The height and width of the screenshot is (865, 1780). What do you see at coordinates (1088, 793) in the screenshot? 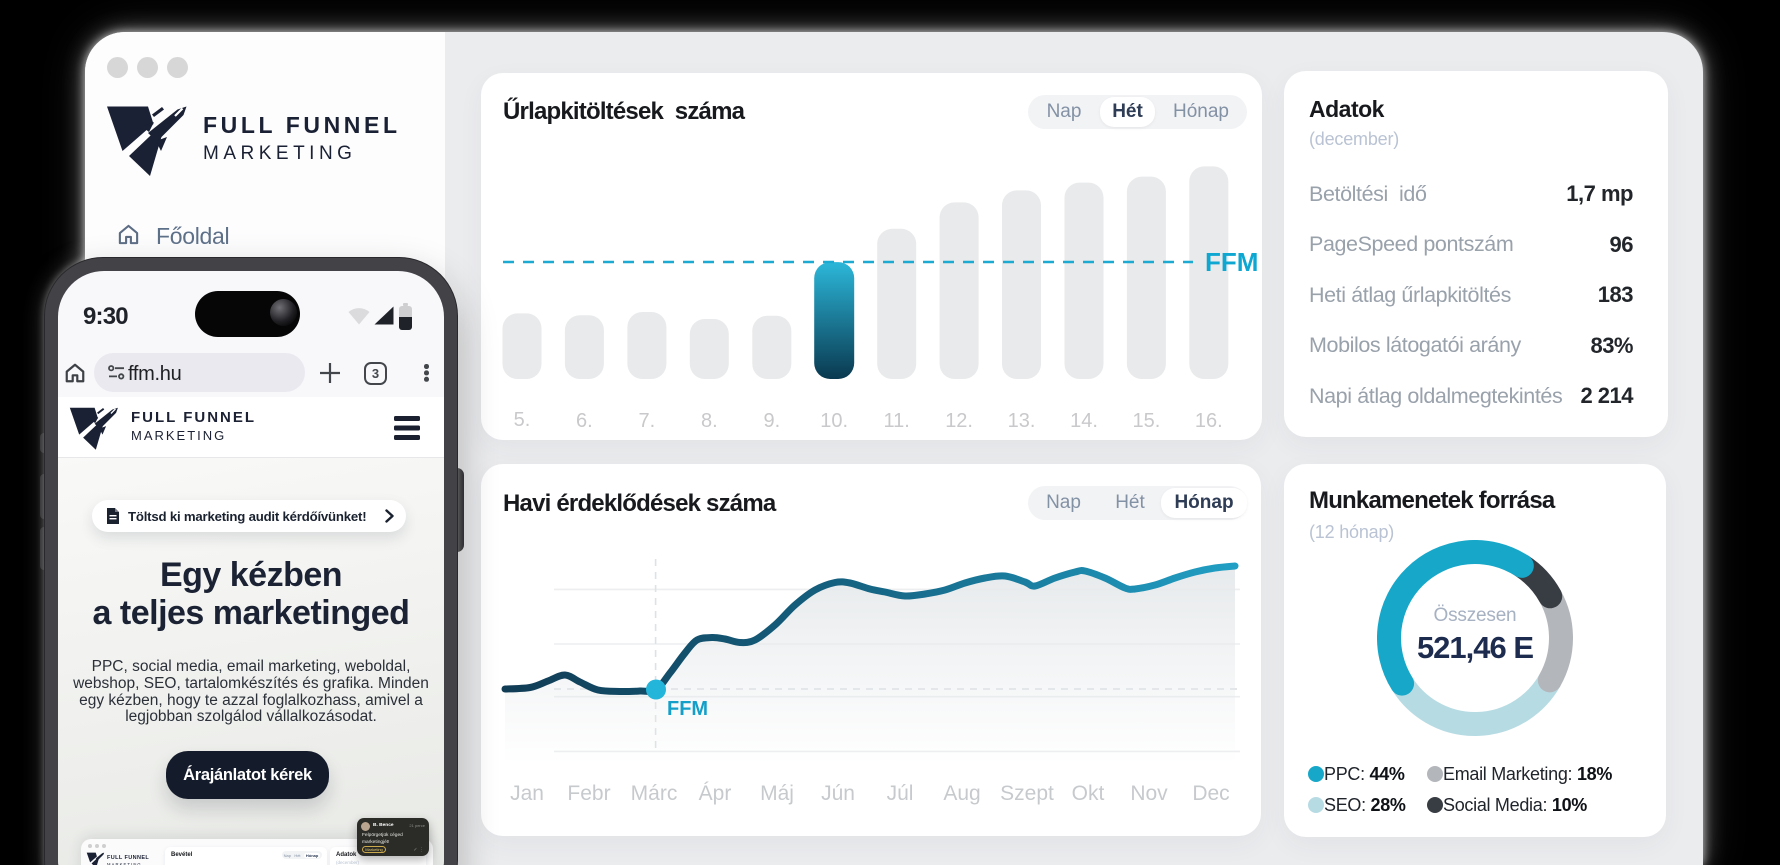
I see `svg-text: Okt` at bounding box center [1088, 793].